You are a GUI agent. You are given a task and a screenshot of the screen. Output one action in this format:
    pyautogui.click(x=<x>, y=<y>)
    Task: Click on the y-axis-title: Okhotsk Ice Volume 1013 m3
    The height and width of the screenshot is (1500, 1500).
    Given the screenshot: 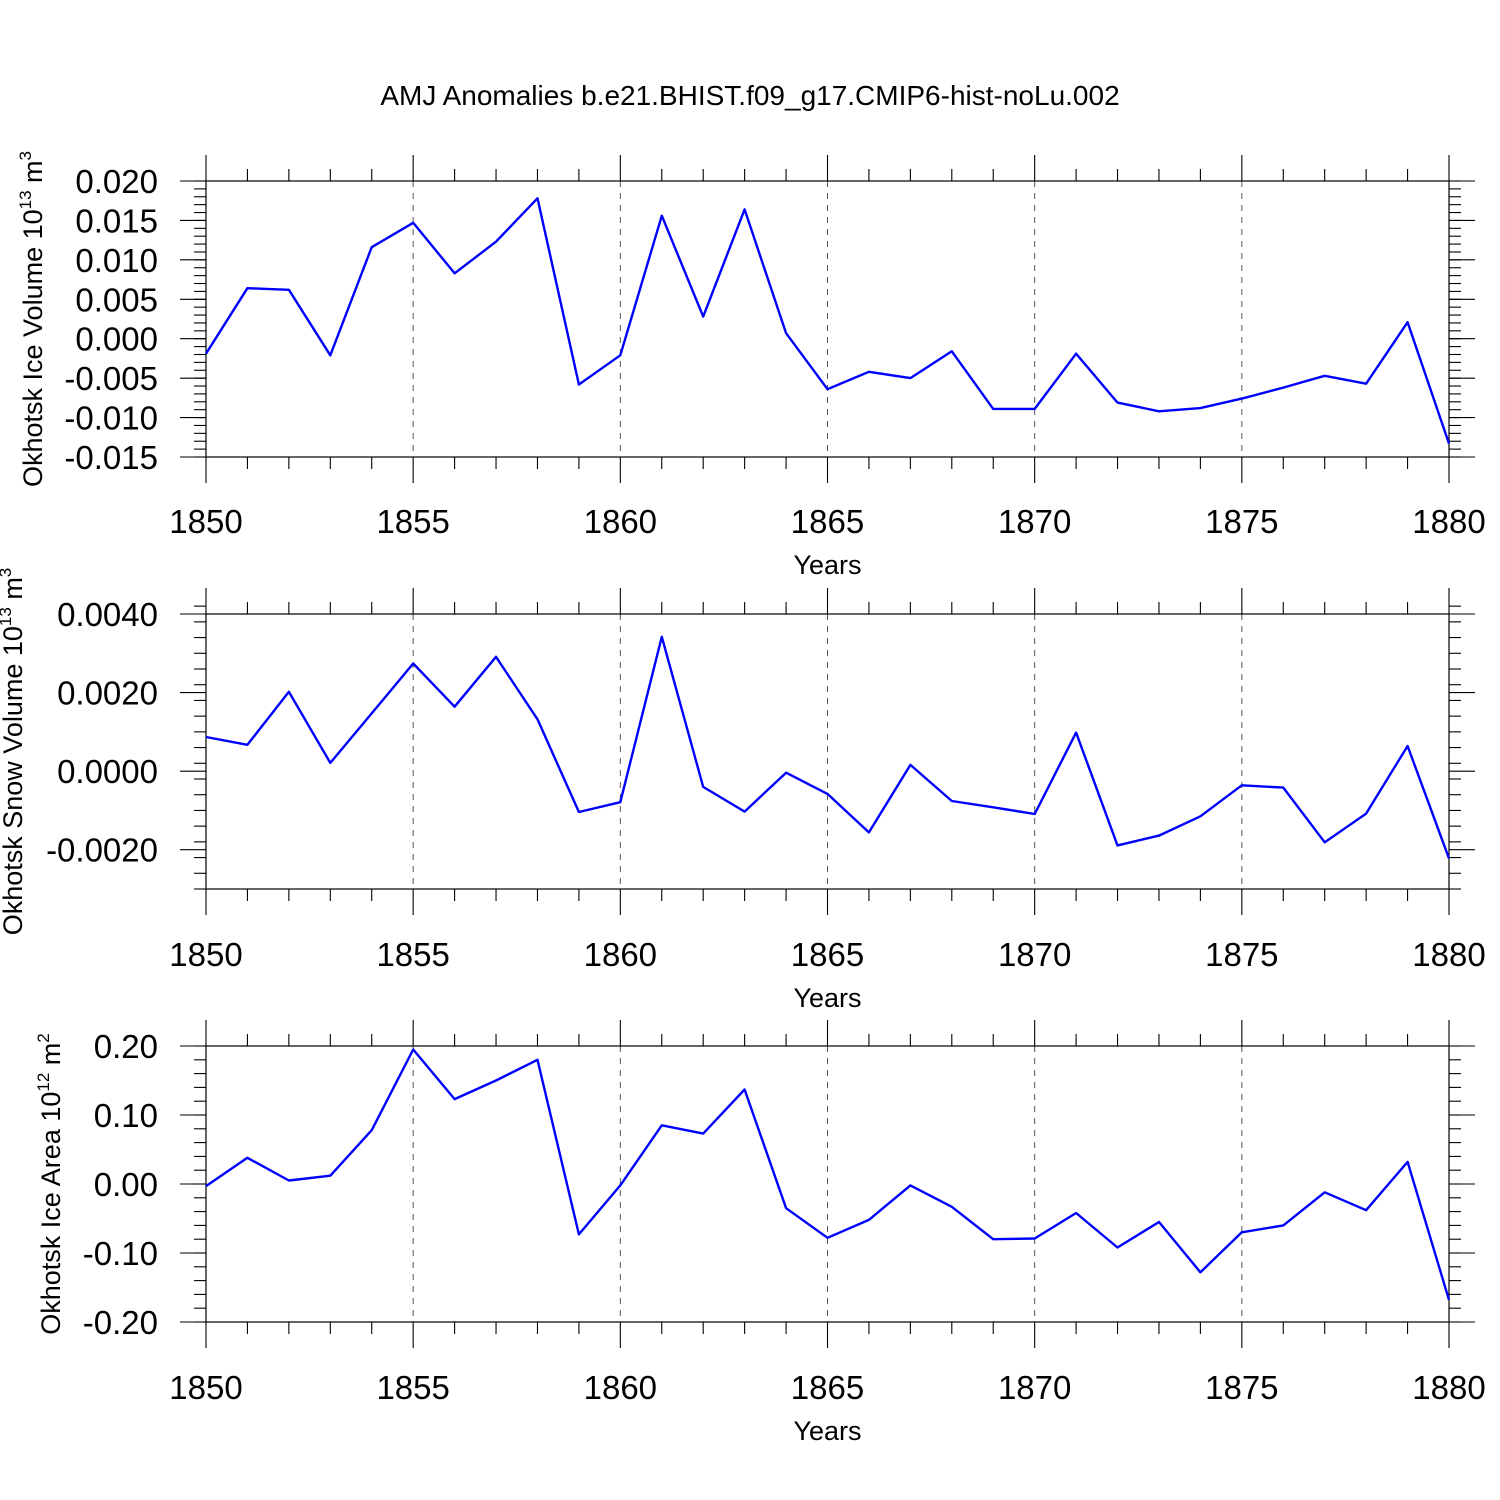 What is the action you would take?
    pyautogui.click(x=32, y=319)
    